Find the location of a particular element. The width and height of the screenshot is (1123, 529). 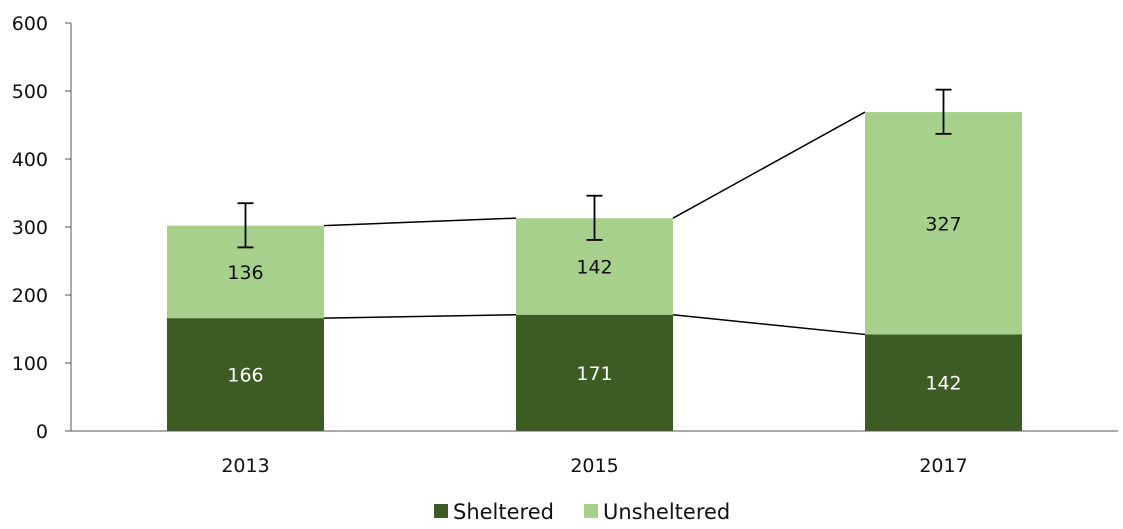

y-axis: 0 100 200 300 400 500 600 is located at coordinates (42, 228).